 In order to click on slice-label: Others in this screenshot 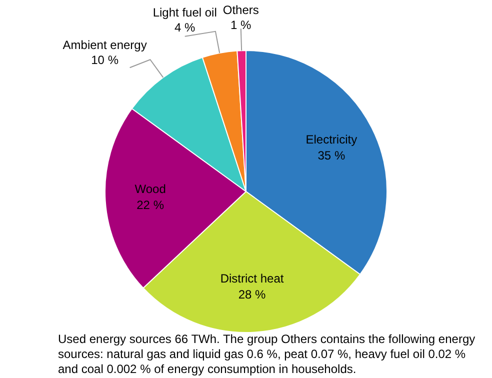, I will do `click(240, 9)`.